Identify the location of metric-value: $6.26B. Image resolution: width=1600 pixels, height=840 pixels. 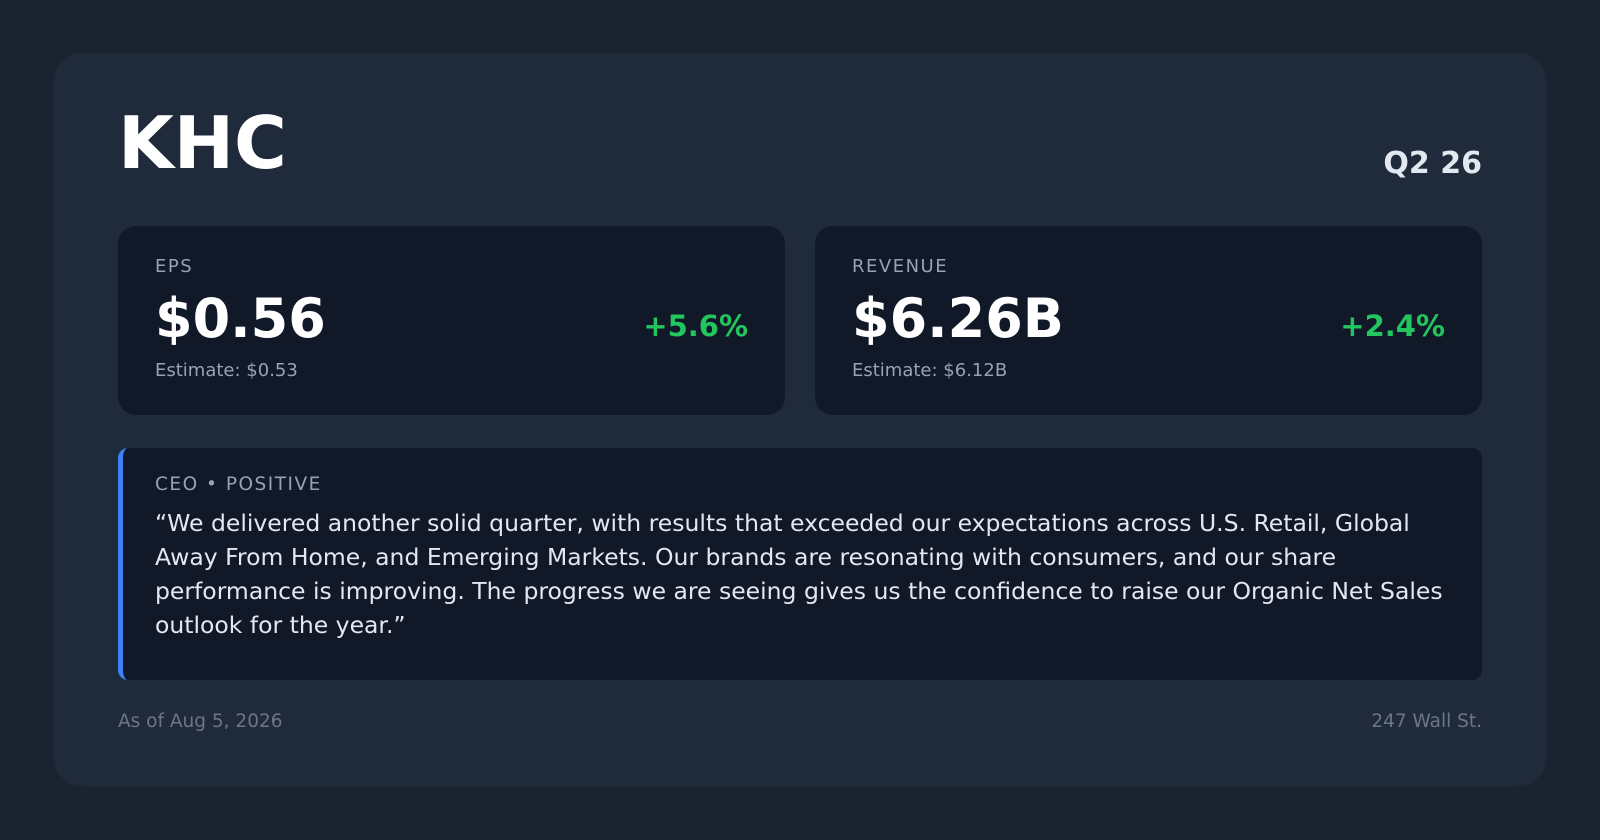
(958, 318).